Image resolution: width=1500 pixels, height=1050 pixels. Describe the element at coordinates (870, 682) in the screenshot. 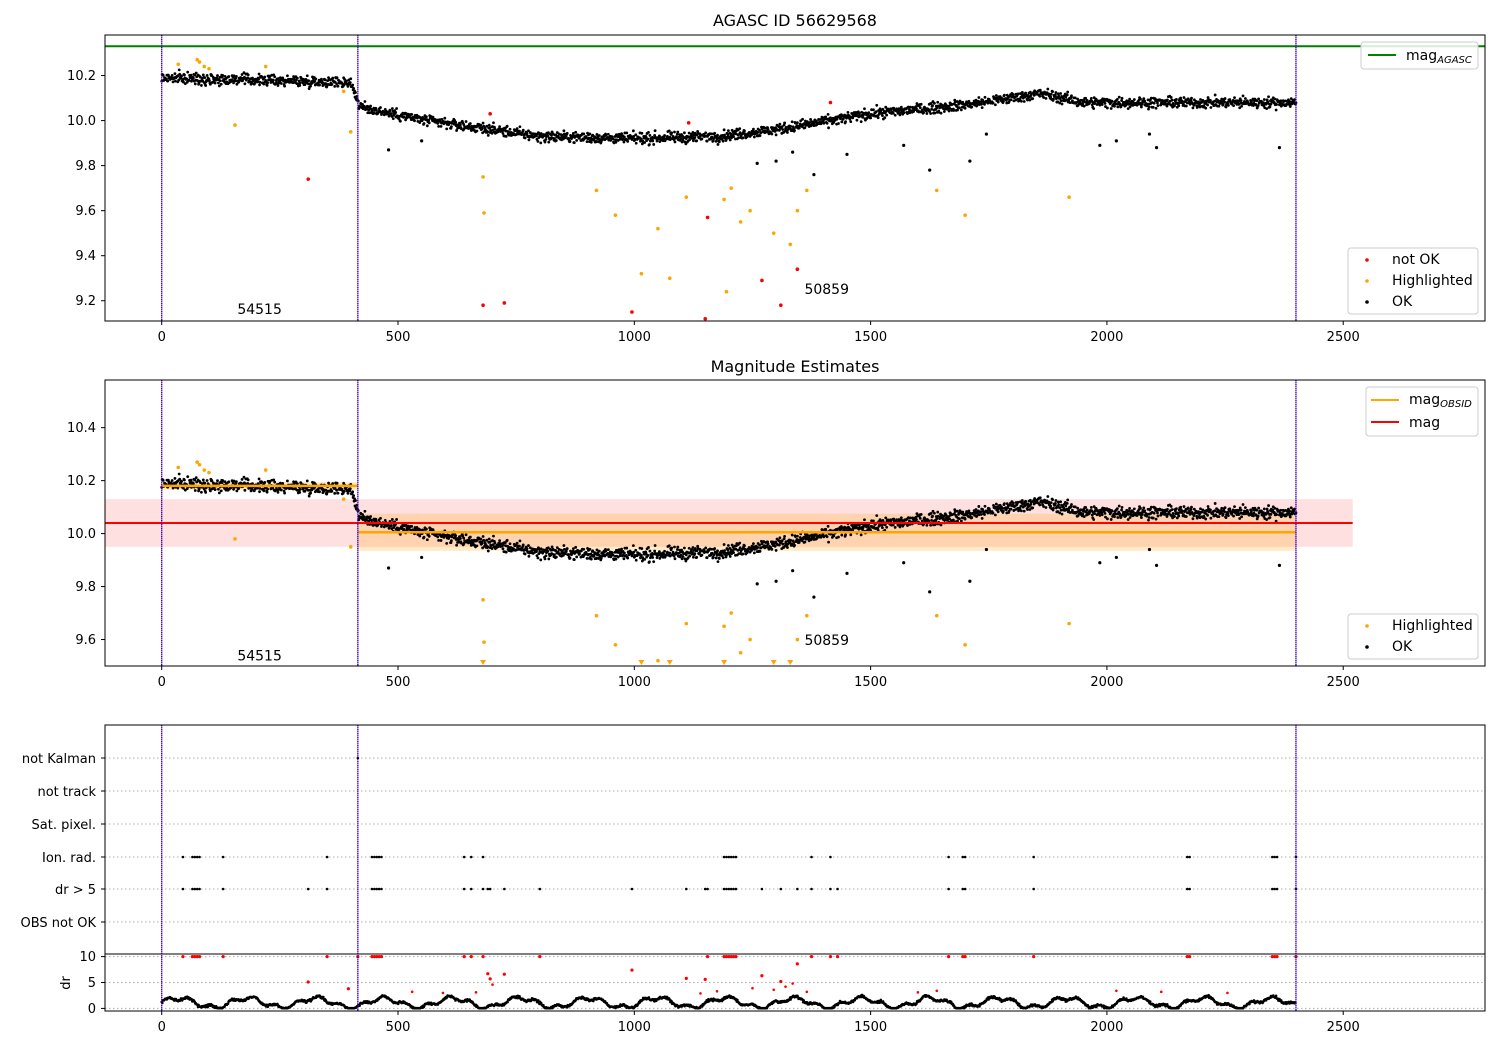

I see `x-tick-label: 1500` at that location.